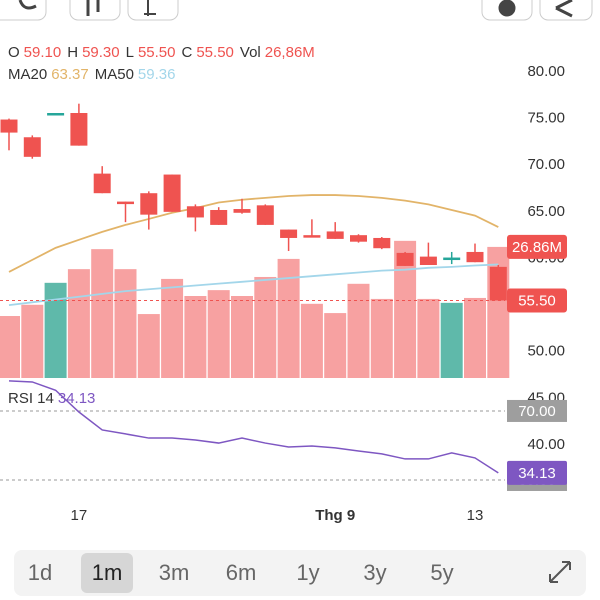  What do you see at coordinates (290, 52) in the screenshot?
I see `ohlc-value: 26,86M` at bounding box center [290, 52].